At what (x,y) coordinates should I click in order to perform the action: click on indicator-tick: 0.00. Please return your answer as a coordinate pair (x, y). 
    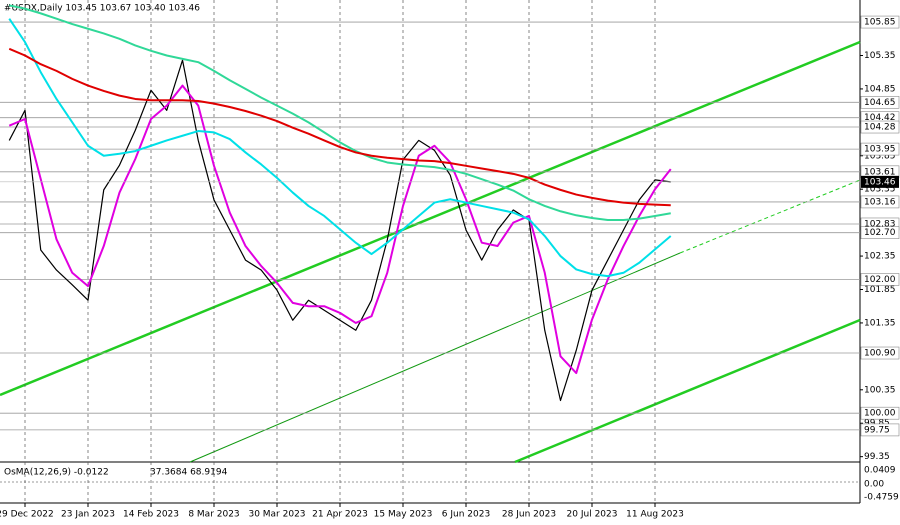
    Looking at the image, I should click on (874, 485).